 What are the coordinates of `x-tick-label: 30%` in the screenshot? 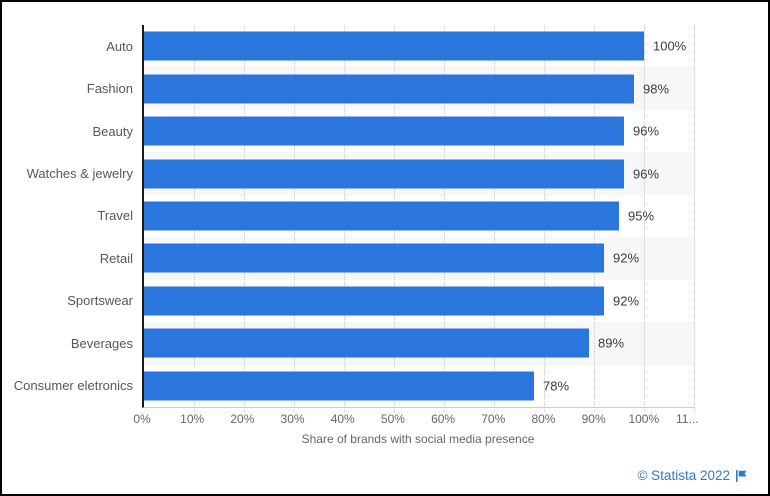 It's located at (292, 419).